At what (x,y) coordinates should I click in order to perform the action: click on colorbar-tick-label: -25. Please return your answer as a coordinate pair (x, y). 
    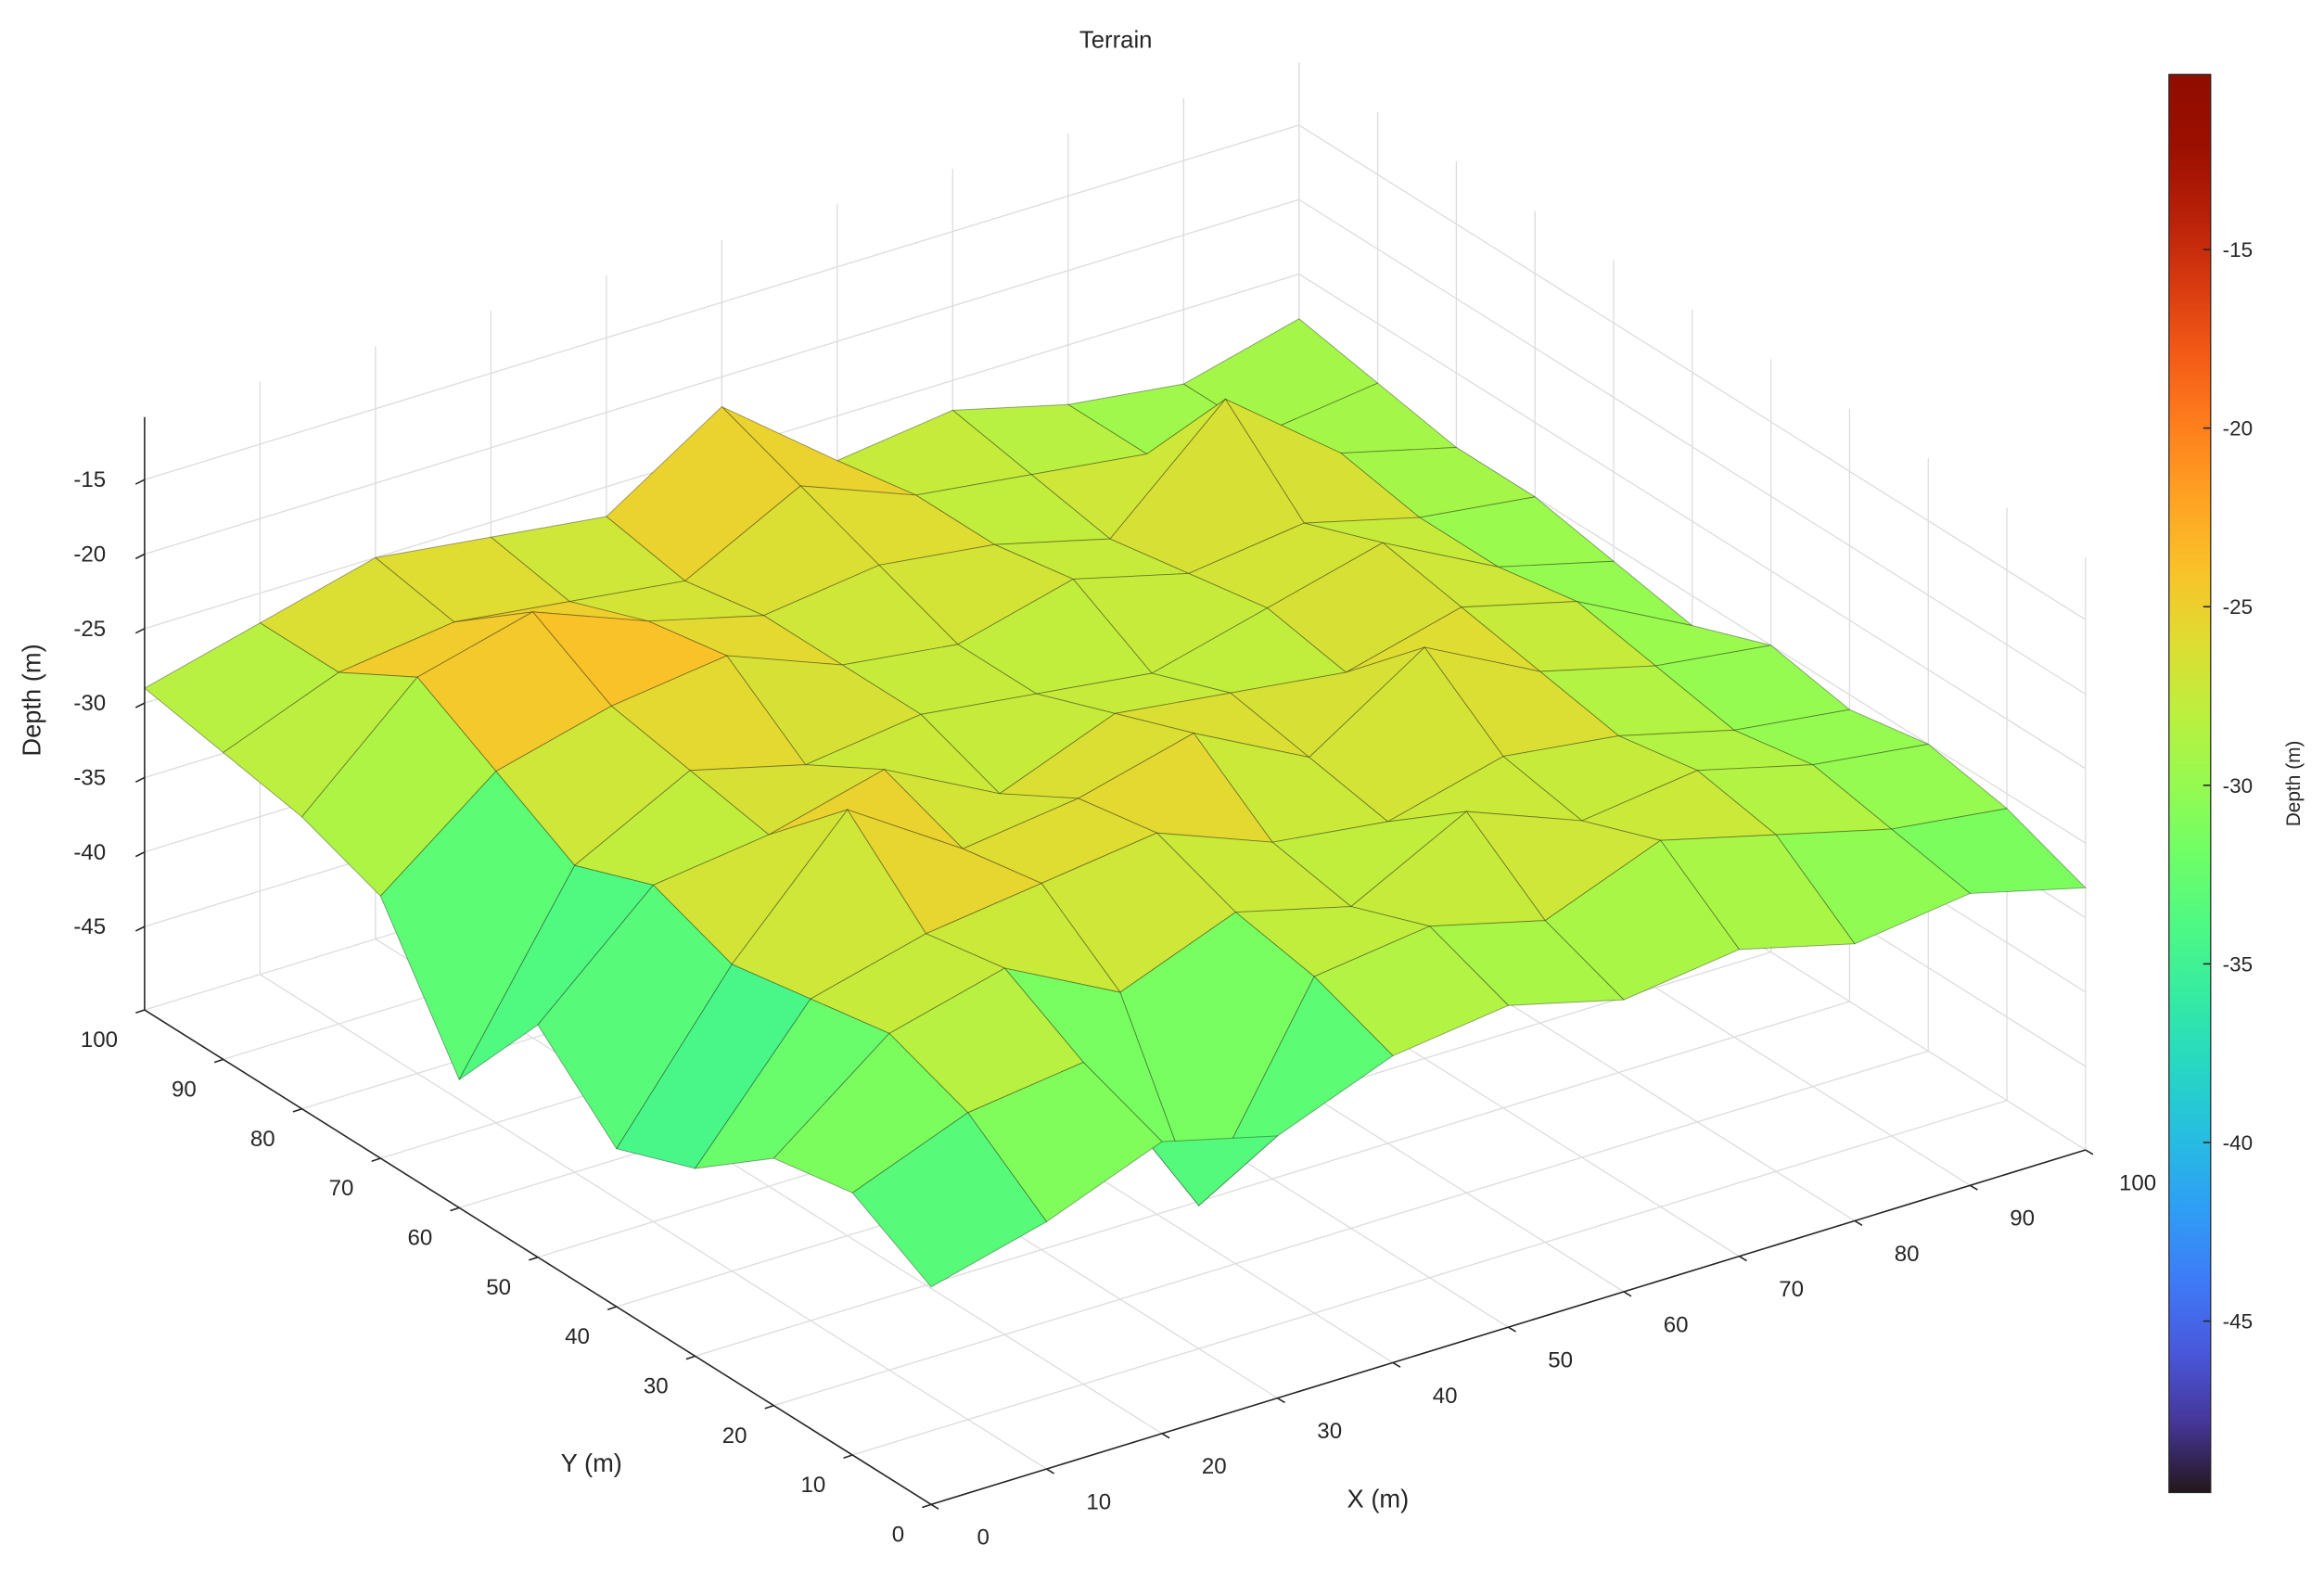
    Looking at the image, I should click on (2238, 607).